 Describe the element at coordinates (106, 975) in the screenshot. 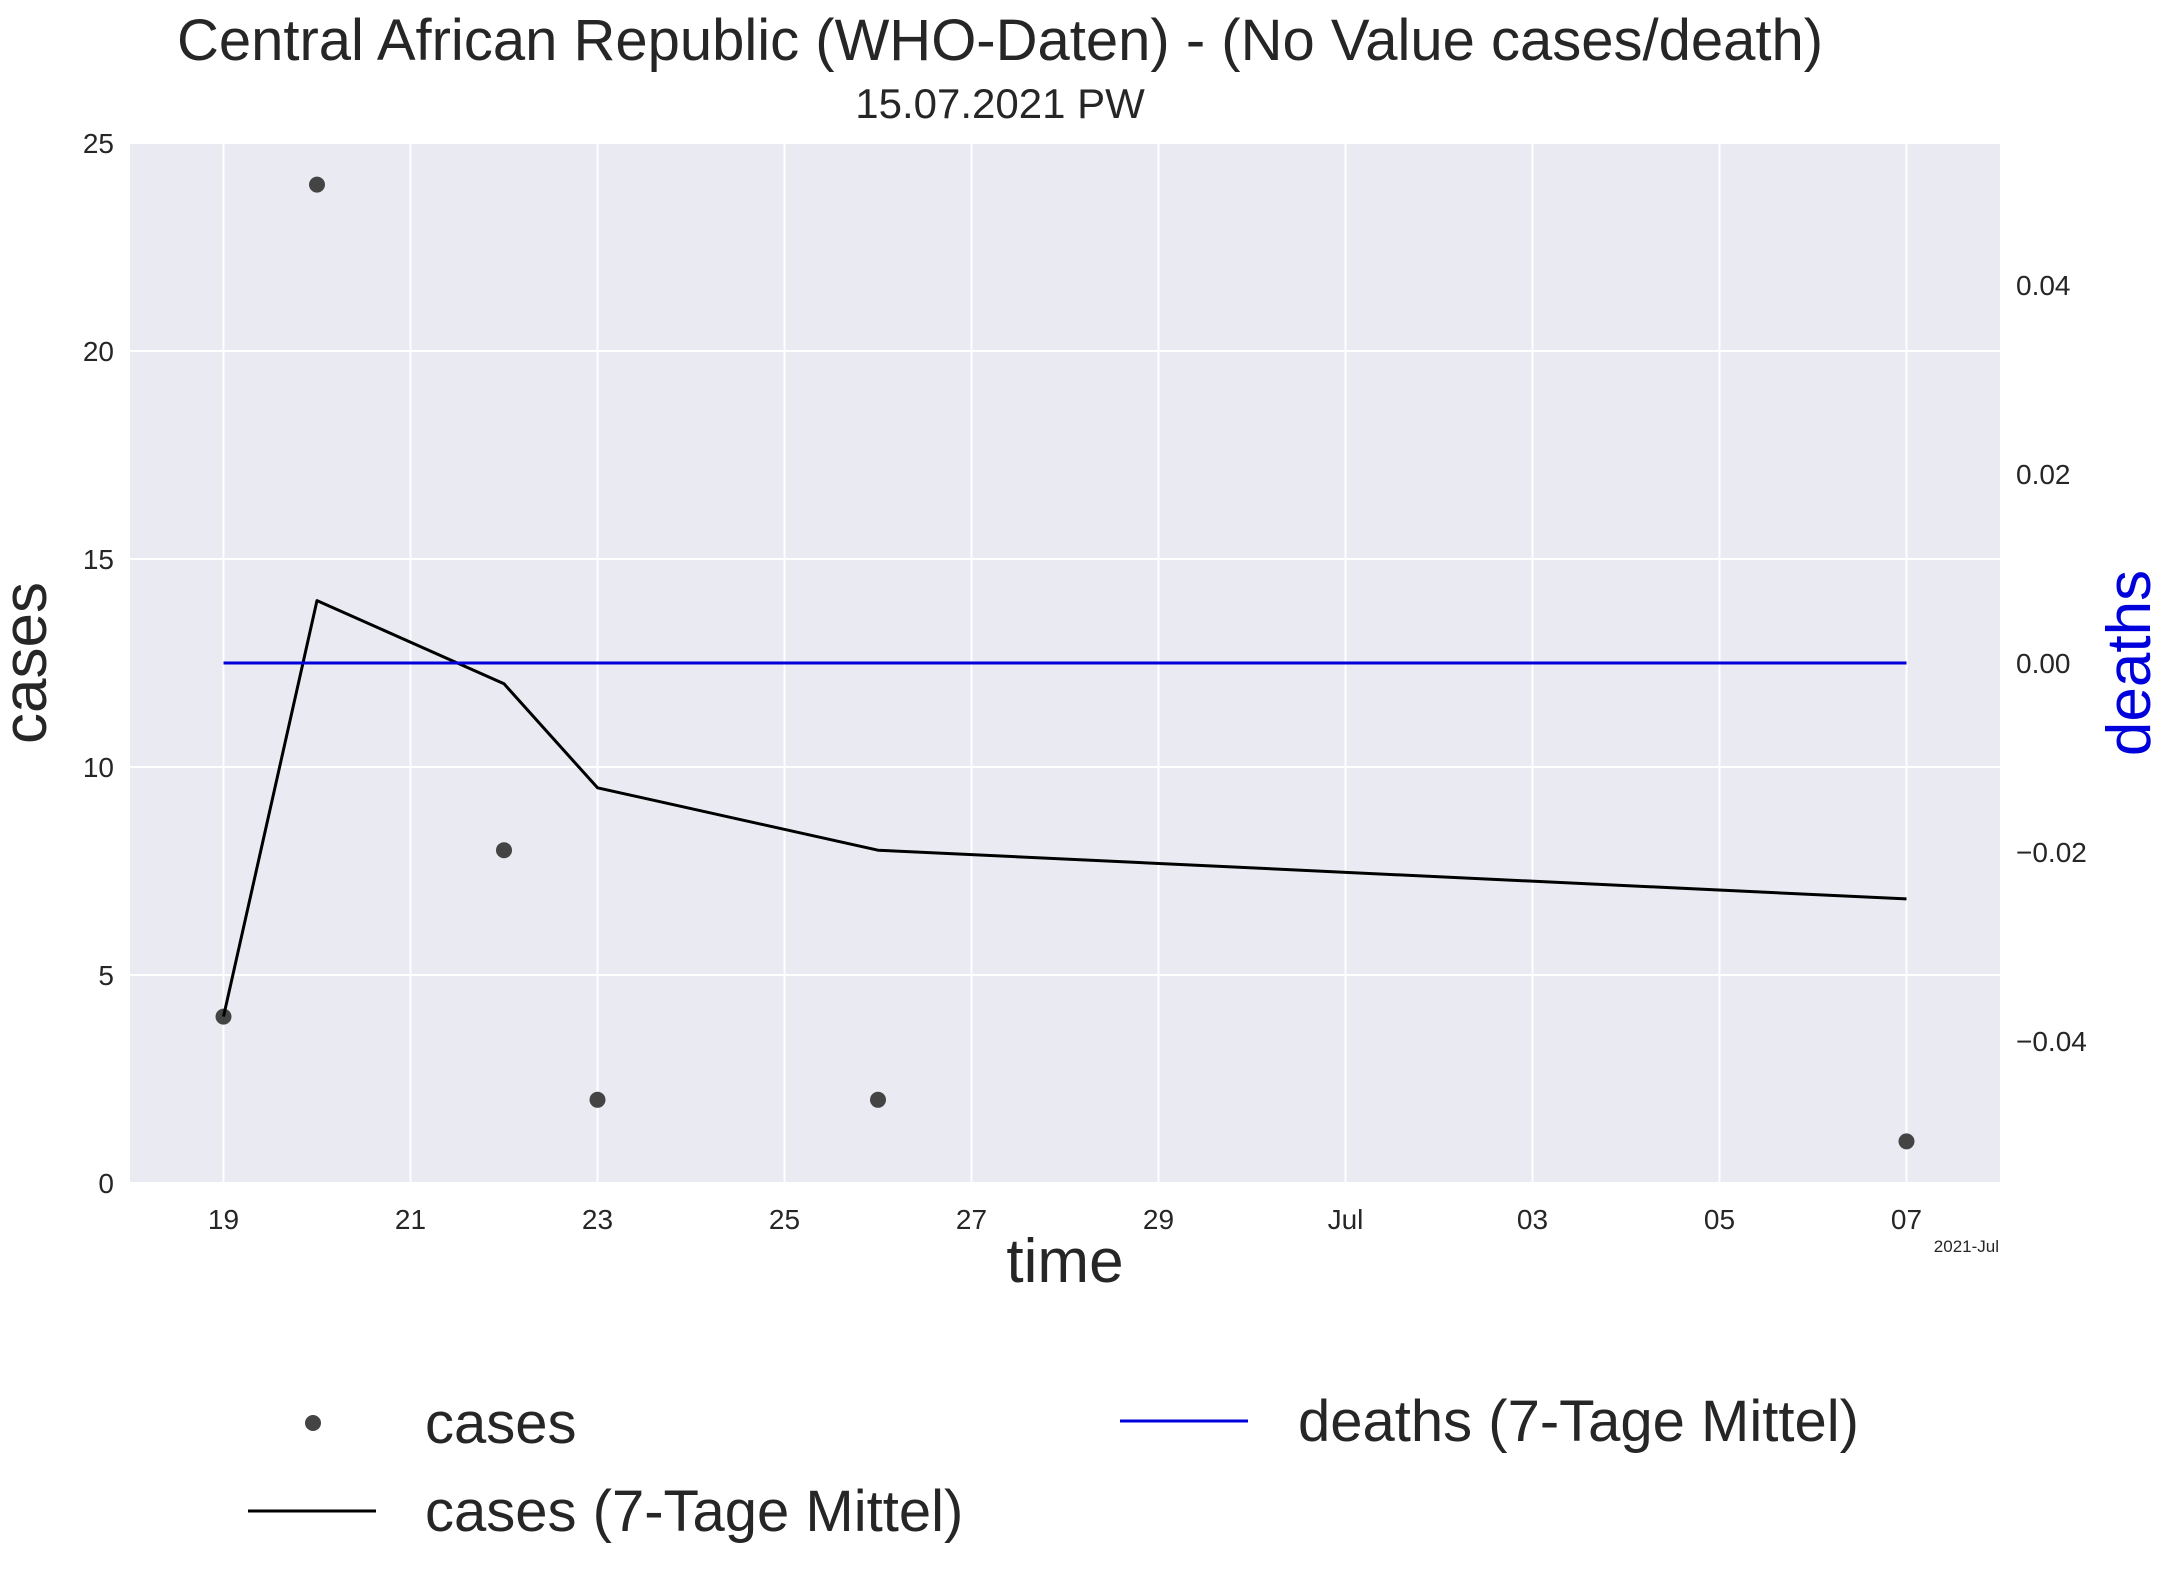

I see `left-y-tick-label: 5` at that location.